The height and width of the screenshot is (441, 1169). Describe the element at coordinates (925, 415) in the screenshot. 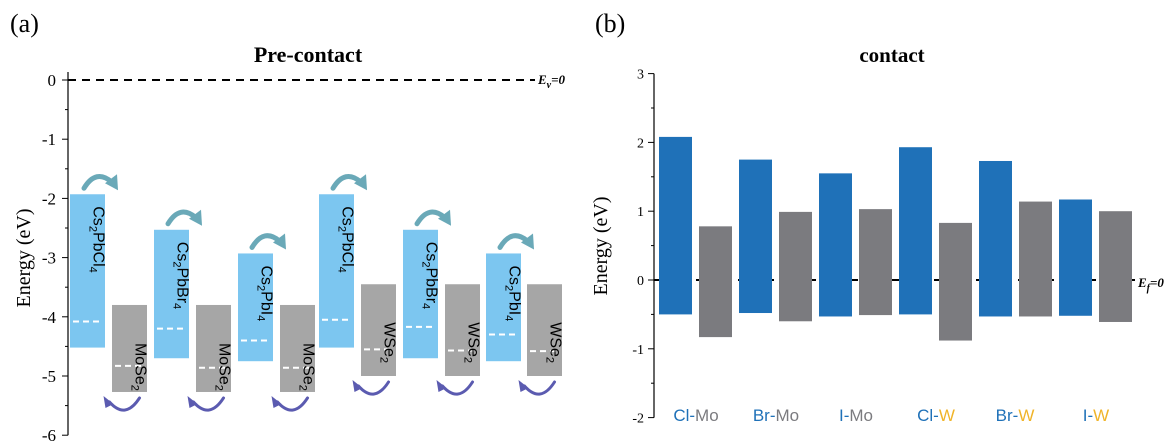

I see `category-halide: Cl` at that location.